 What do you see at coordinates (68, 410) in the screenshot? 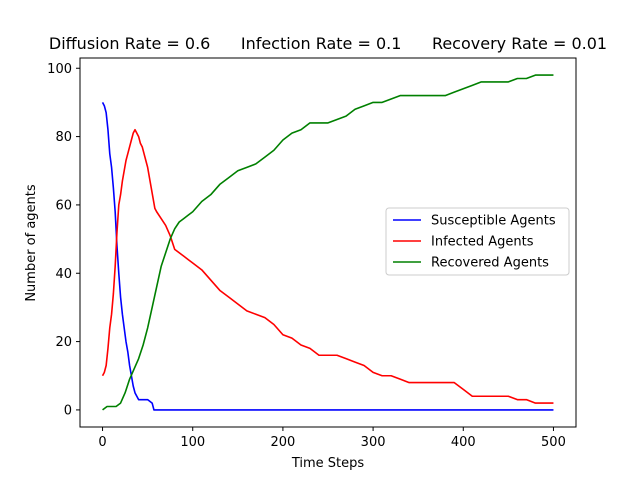
I see `y-tick-label: 0` at bounding box center [68, 410].